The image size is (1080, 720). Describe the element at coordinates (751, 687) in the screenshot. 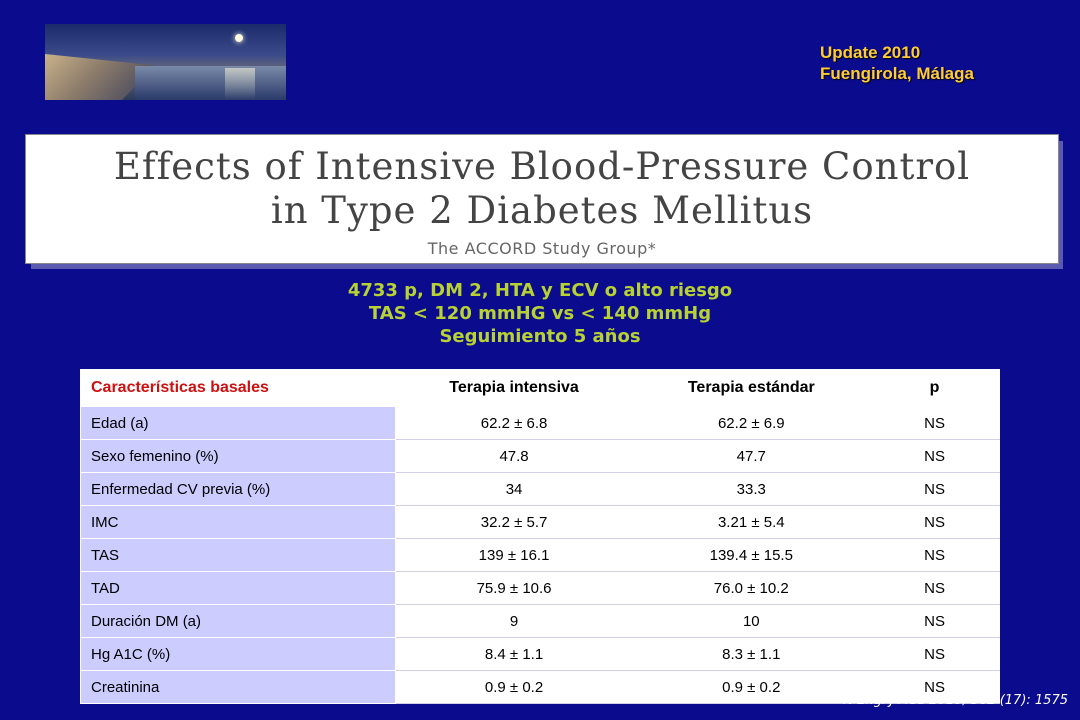

I see `standard-value: 0.9 ± 0.2` at that location.